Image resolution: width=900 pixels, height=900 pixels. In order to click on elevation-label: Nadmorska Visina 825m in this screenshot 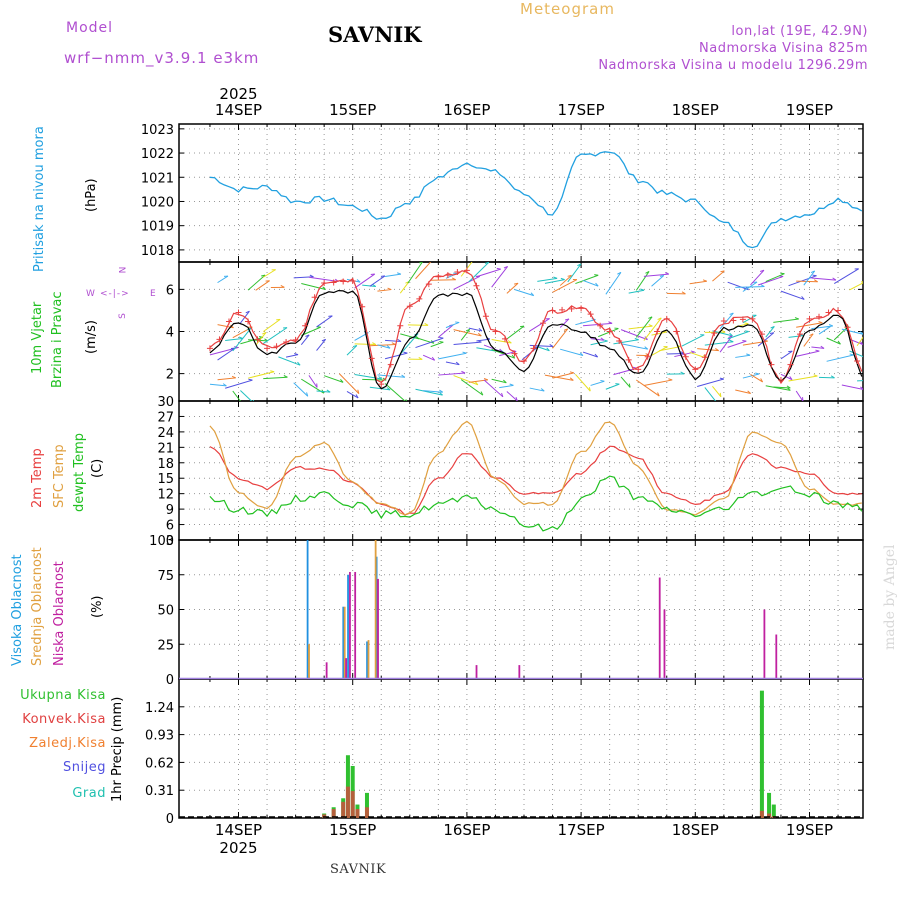, I will do `click(783, 48)`.